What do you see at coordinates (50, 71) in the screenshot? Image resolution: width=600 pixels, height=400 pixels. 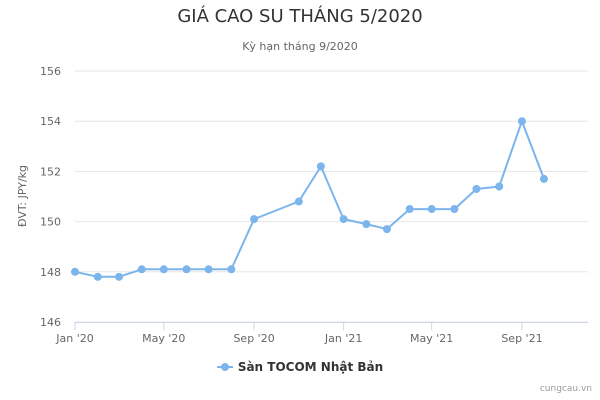 I see `y-tick-label: 156` at bounding box center [50, 71].